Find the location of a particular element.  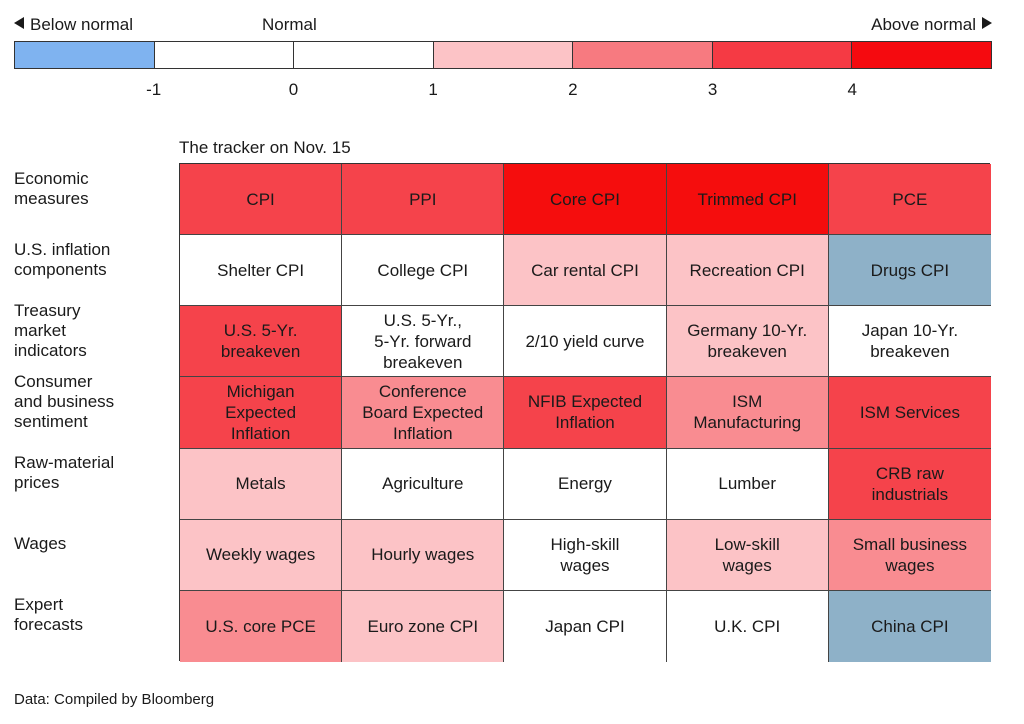

heatmap-cell: U.S. 5-Yr., 5-Yr. forward breakeven is located at coordinates (423, 342).